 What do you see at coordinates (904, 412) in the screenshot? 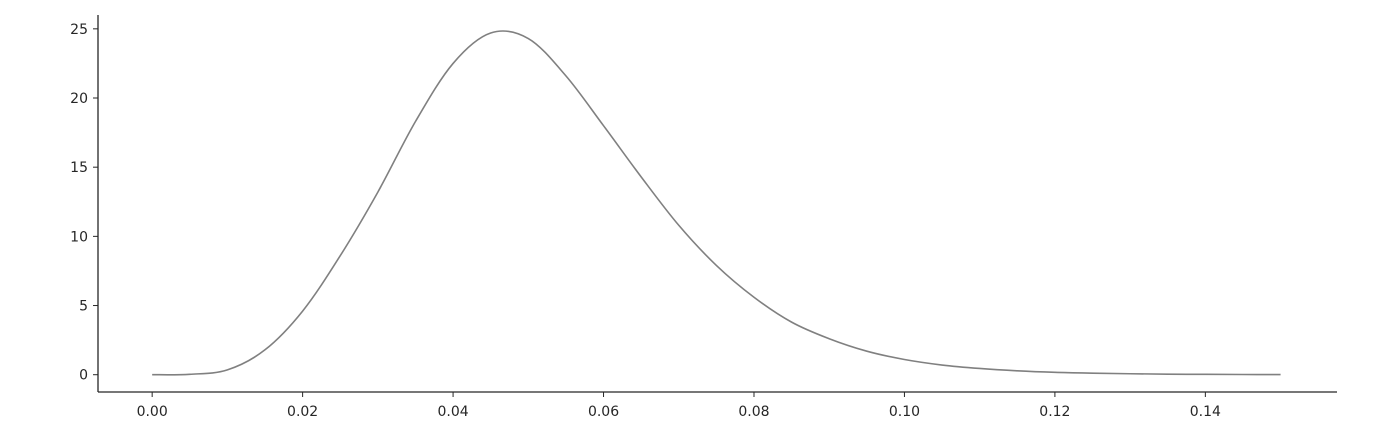
I see `x-tick-label: 0.10` at bounding box center [904, 412].